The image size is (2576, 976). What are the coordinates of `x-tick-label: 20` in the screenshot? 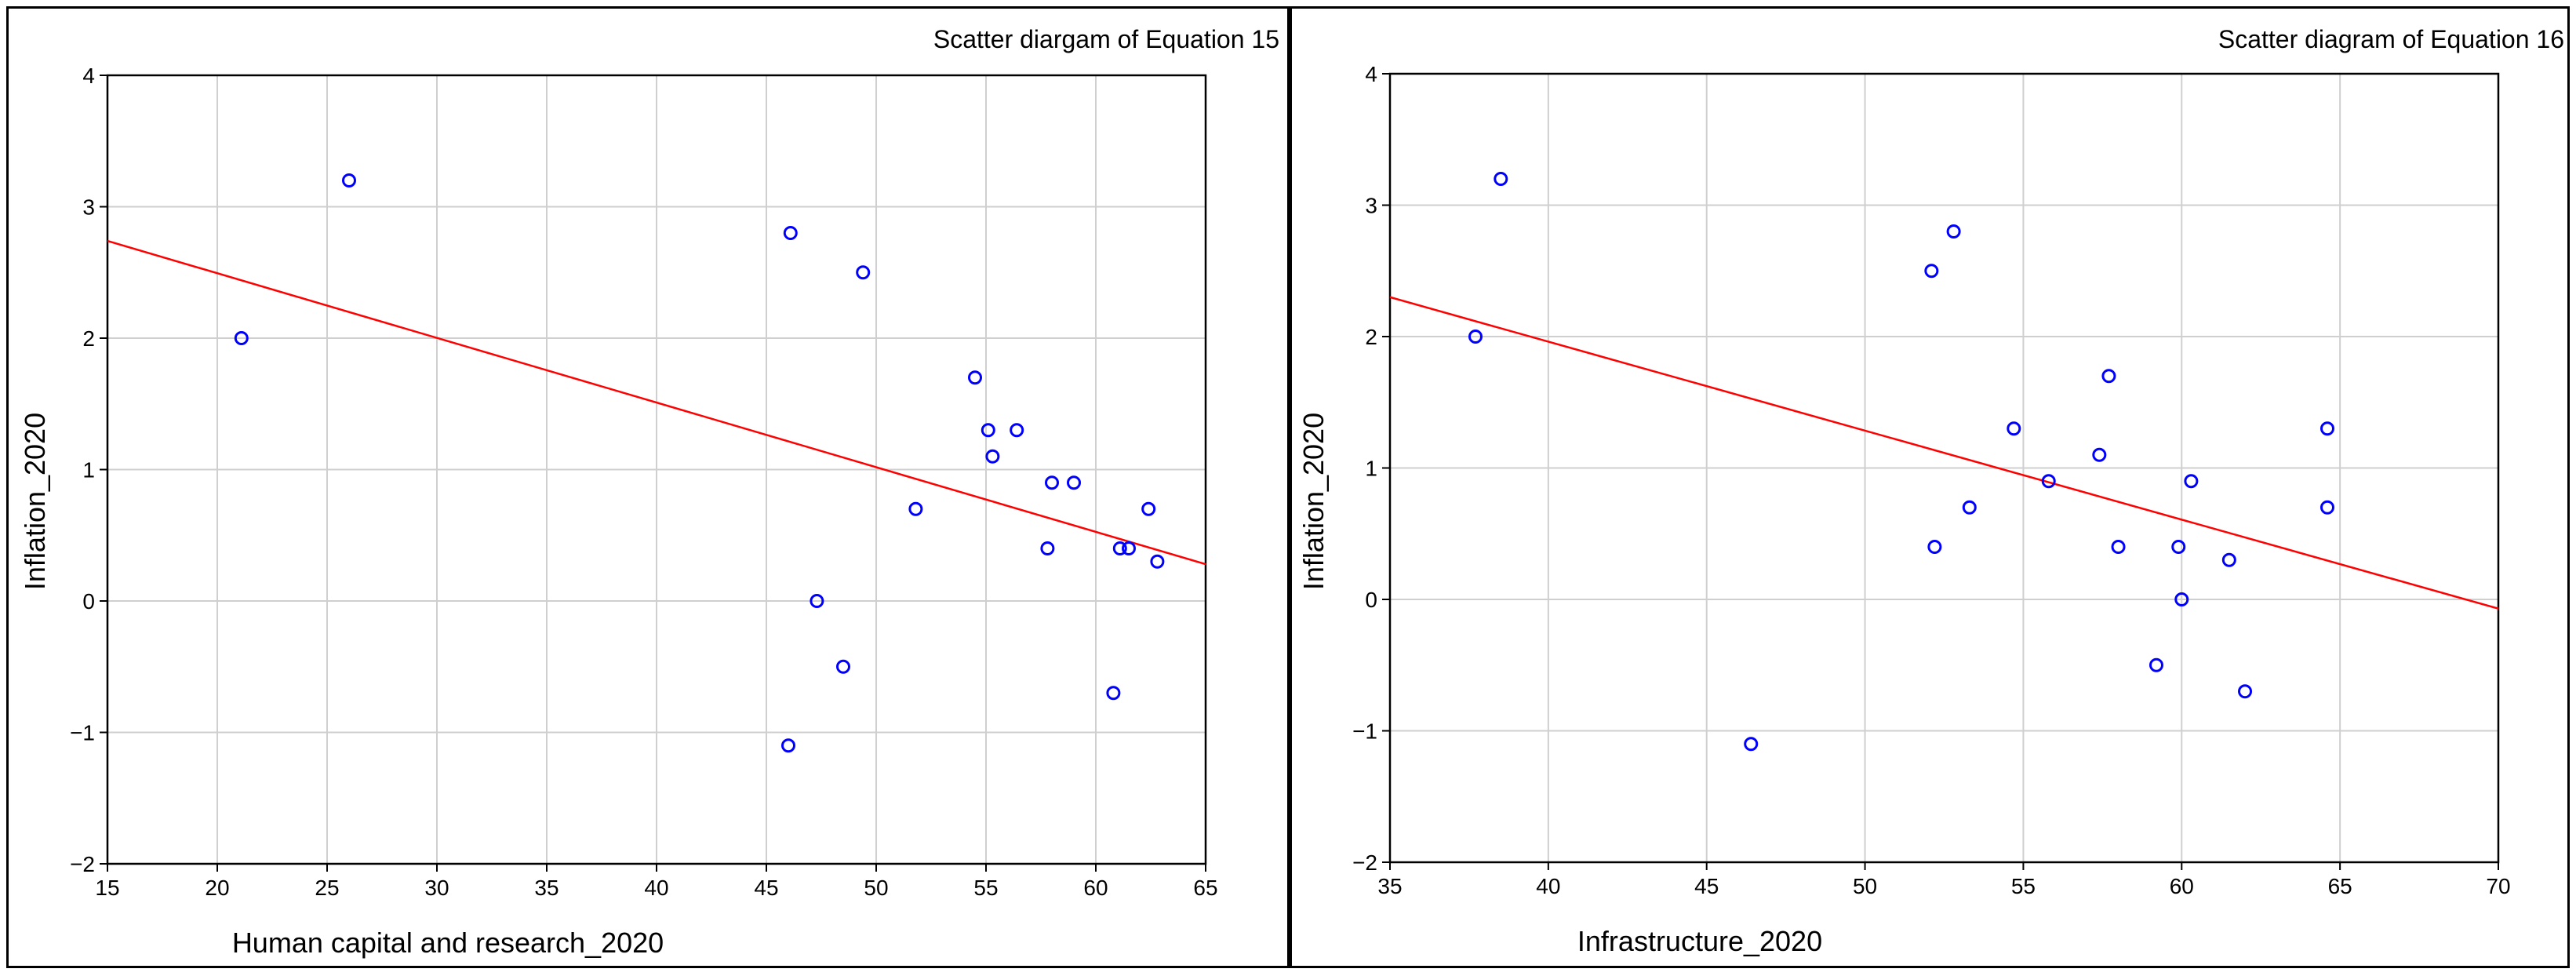 It's located at (217, 888).